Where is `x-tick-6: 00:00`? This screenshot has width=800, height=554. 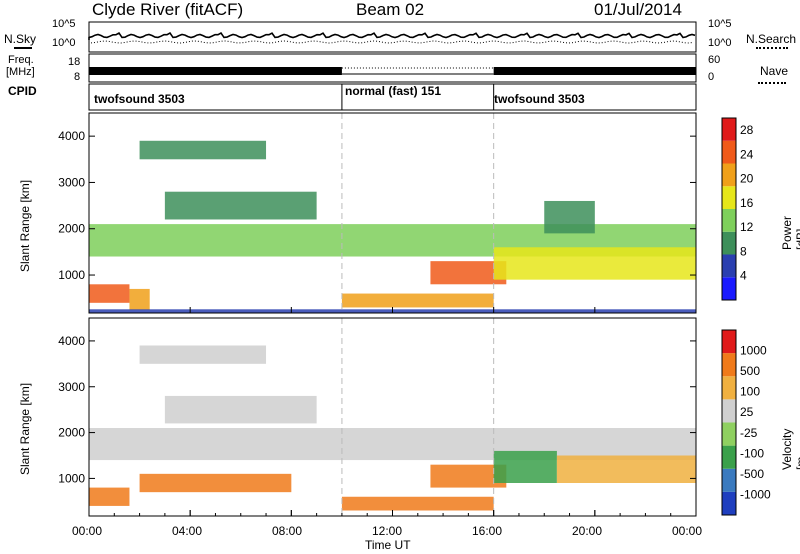 x-tick-6: 00:00 is located at coordinates (687, 531).